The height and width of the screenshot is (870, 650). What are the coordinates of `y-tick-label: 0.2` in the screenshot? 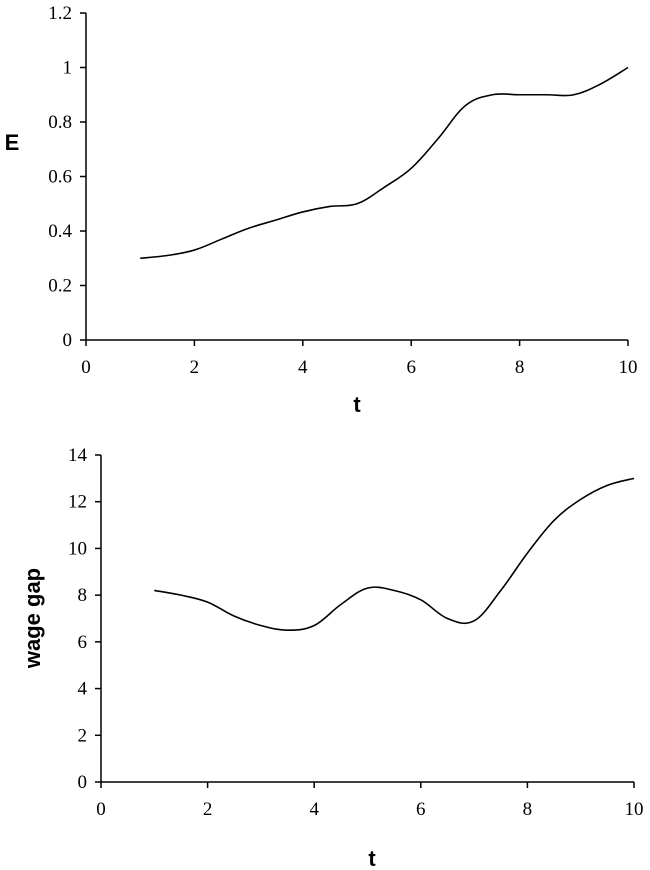 It's located at (60, 286).